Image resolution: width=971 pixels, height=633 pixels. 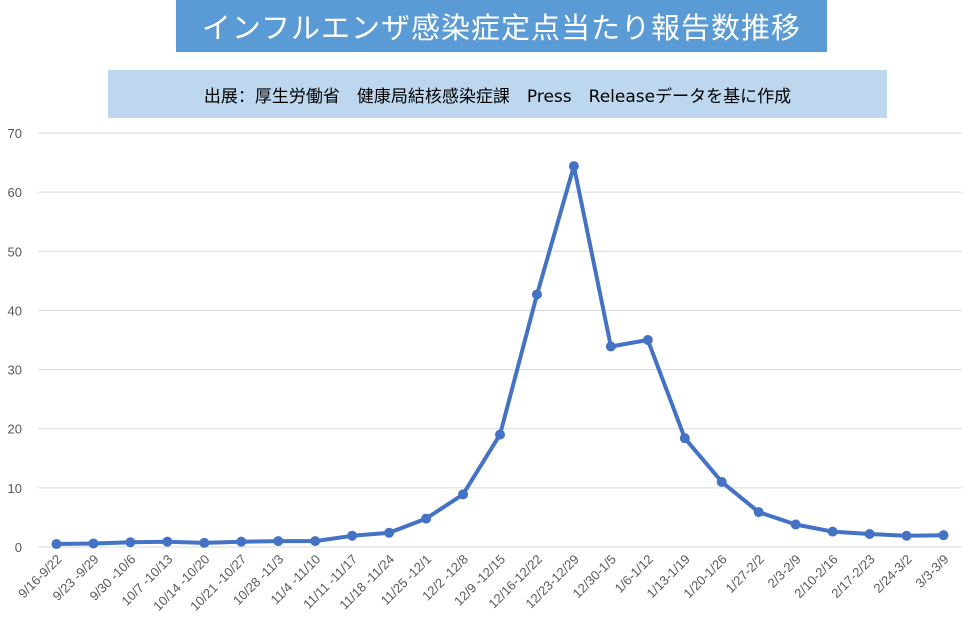 What do you see at coordinates (18, 547) in the screenshot?
I see `y-tick-label: 0` at bounding box center [18, 547].